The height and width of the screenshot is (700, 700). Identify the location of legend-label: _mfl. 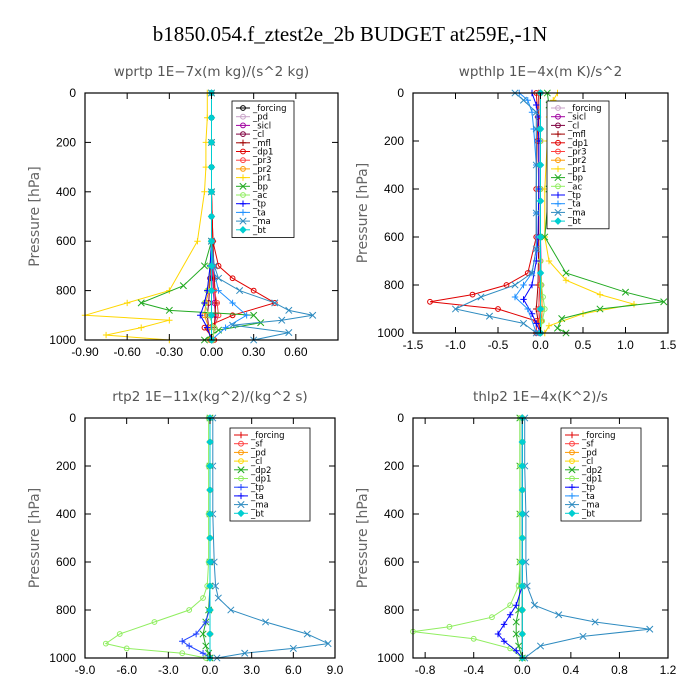
(576, 135).